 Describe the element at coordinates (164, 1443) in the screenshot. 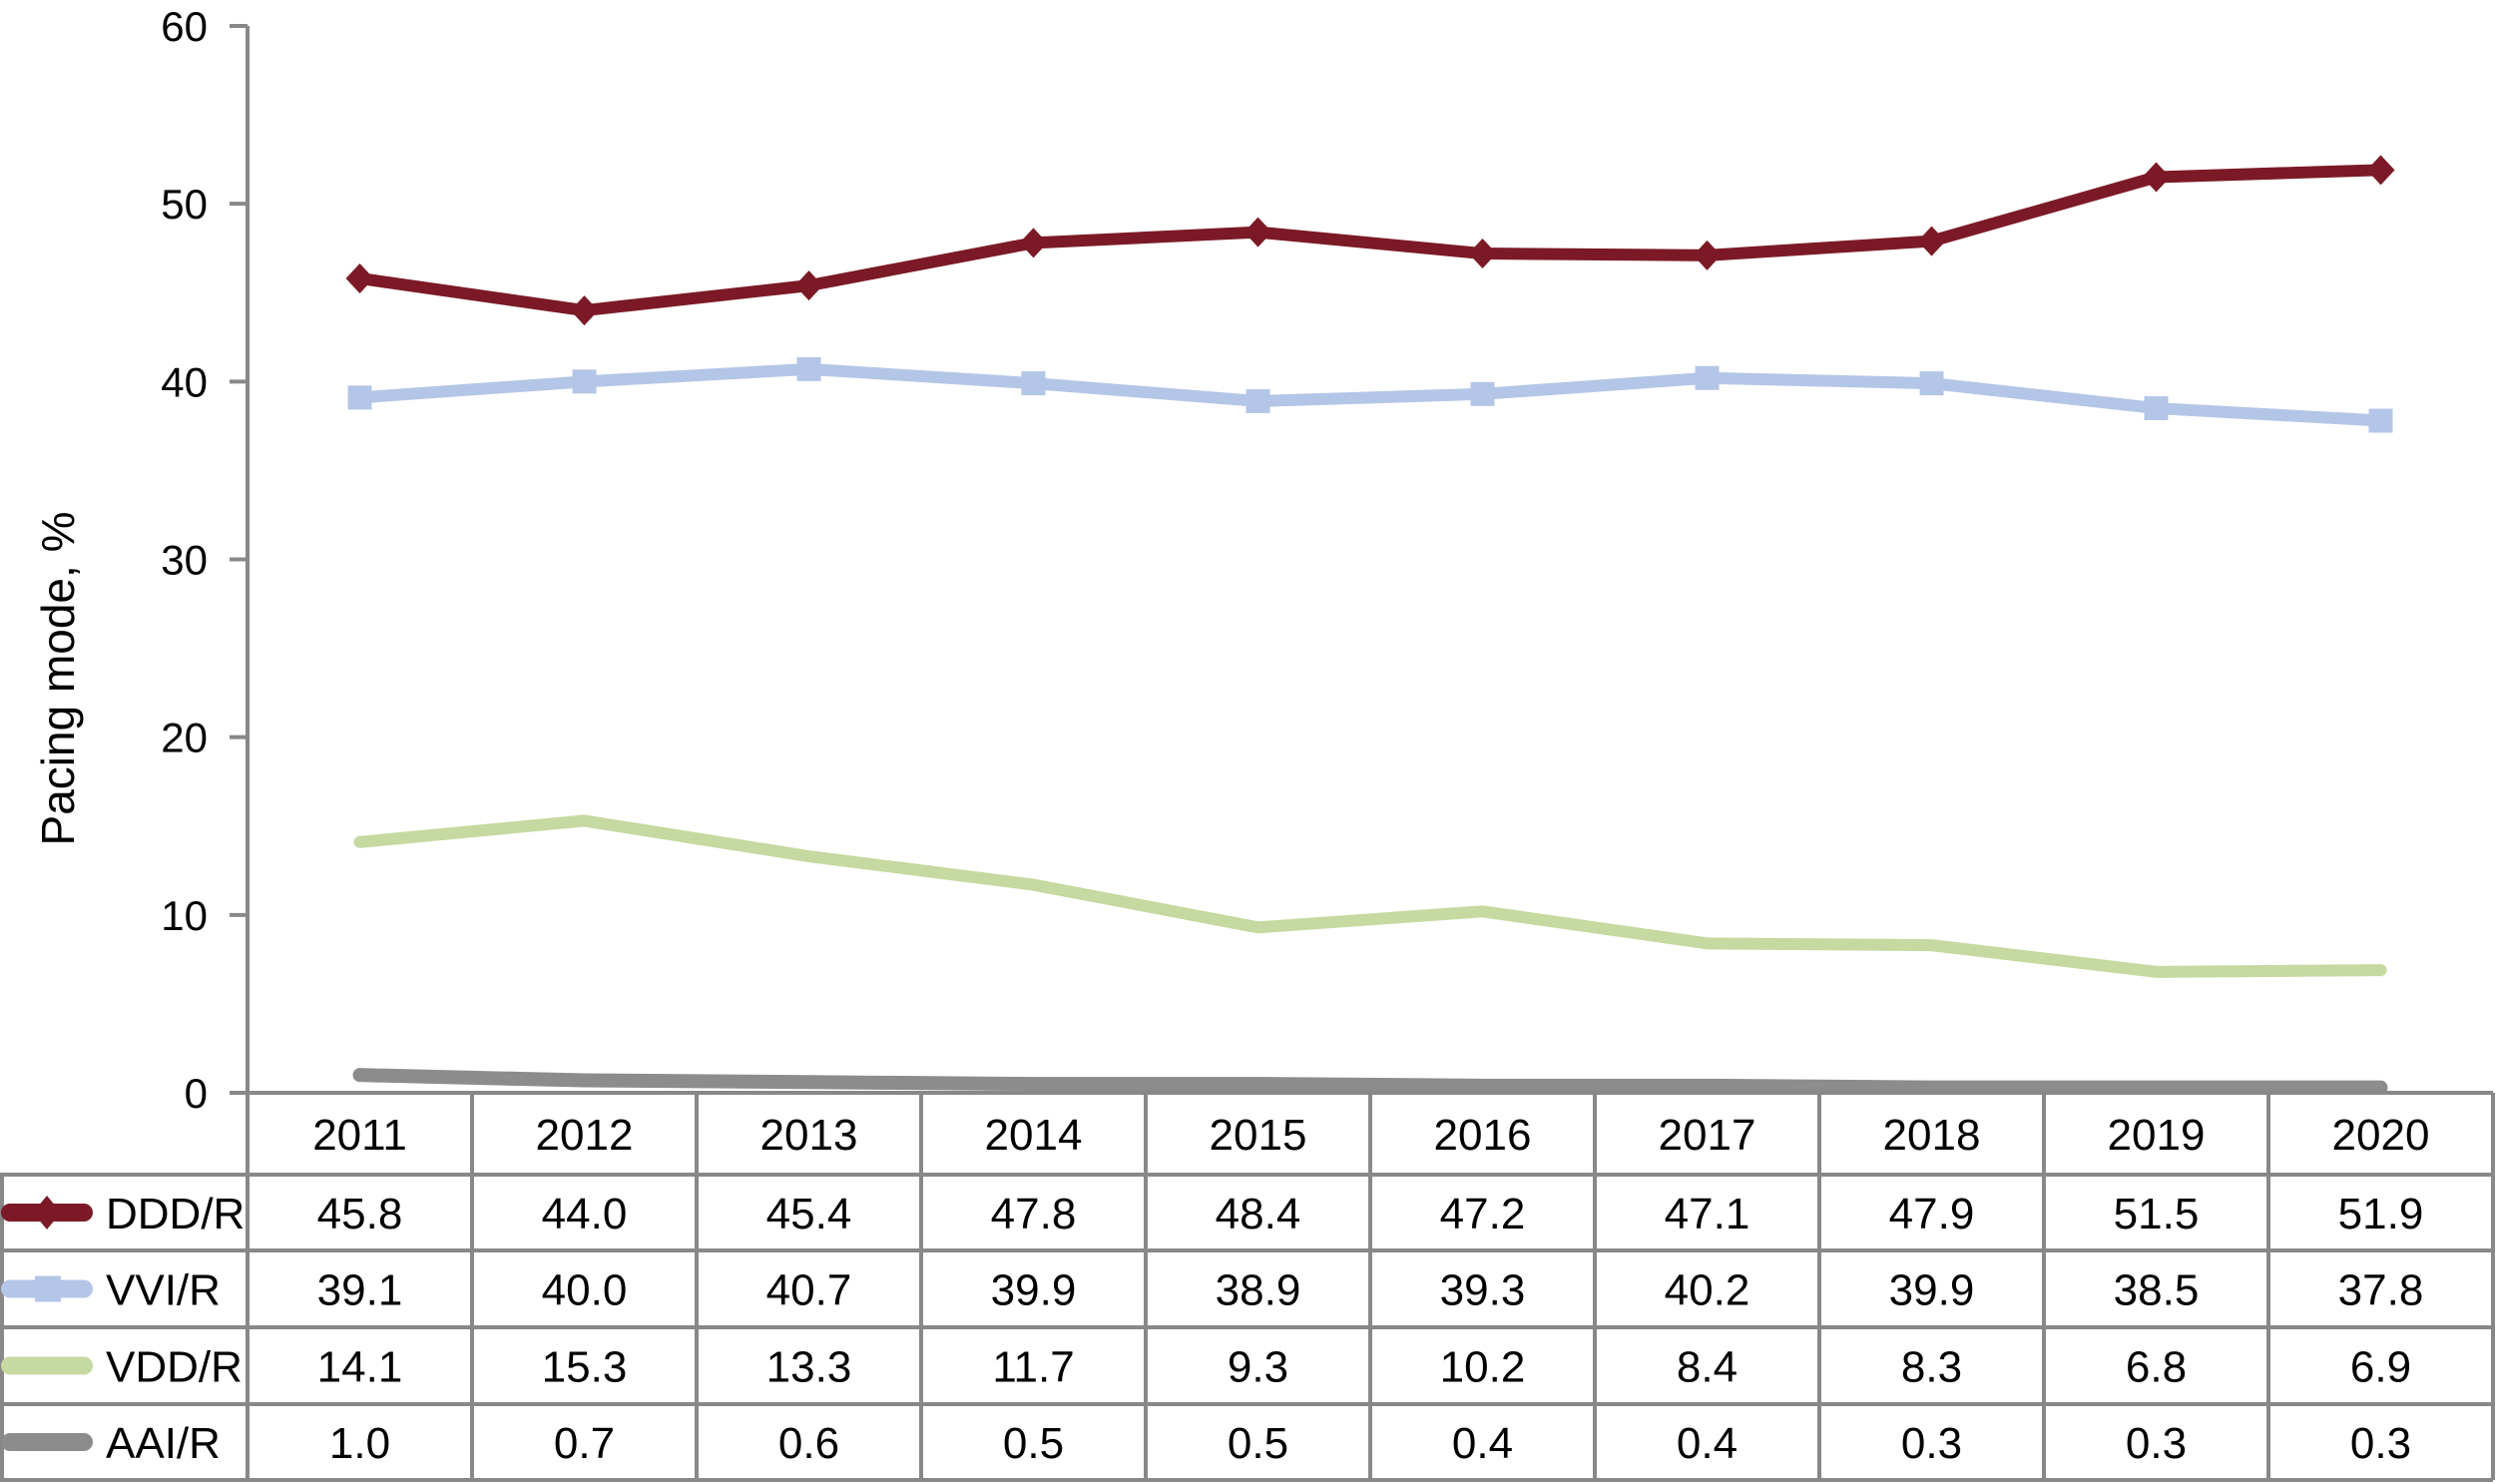

I see `legend-label: AAI/R` at that location.